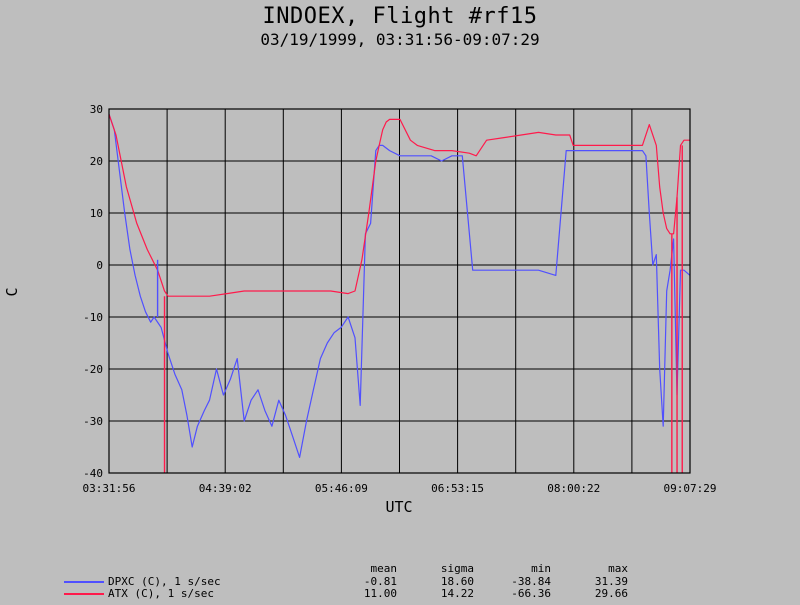 This screenshot has width=800, height=605. Describe the element at coordinates (398, 507) in the screenshot. I see `x-axis-label: UTC` at that location.